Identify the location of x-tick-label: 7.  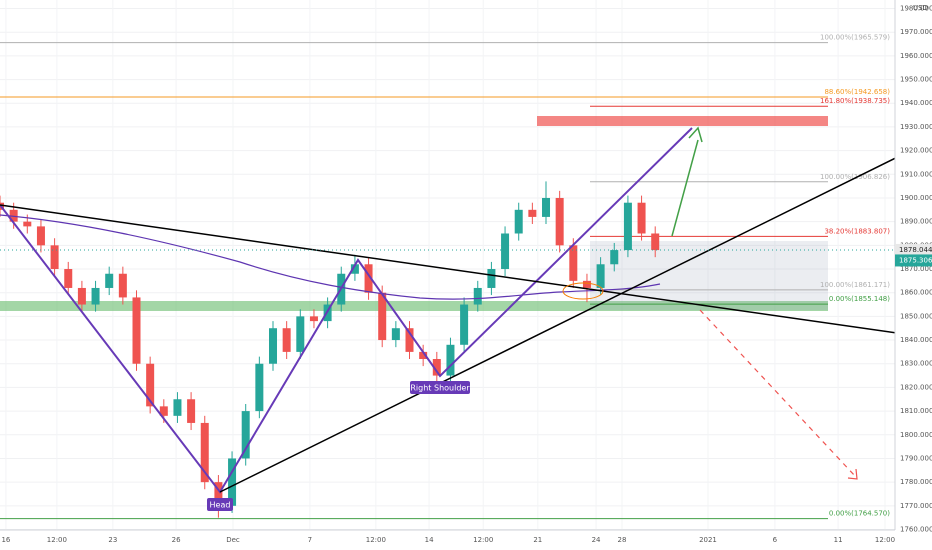
(310, 540).